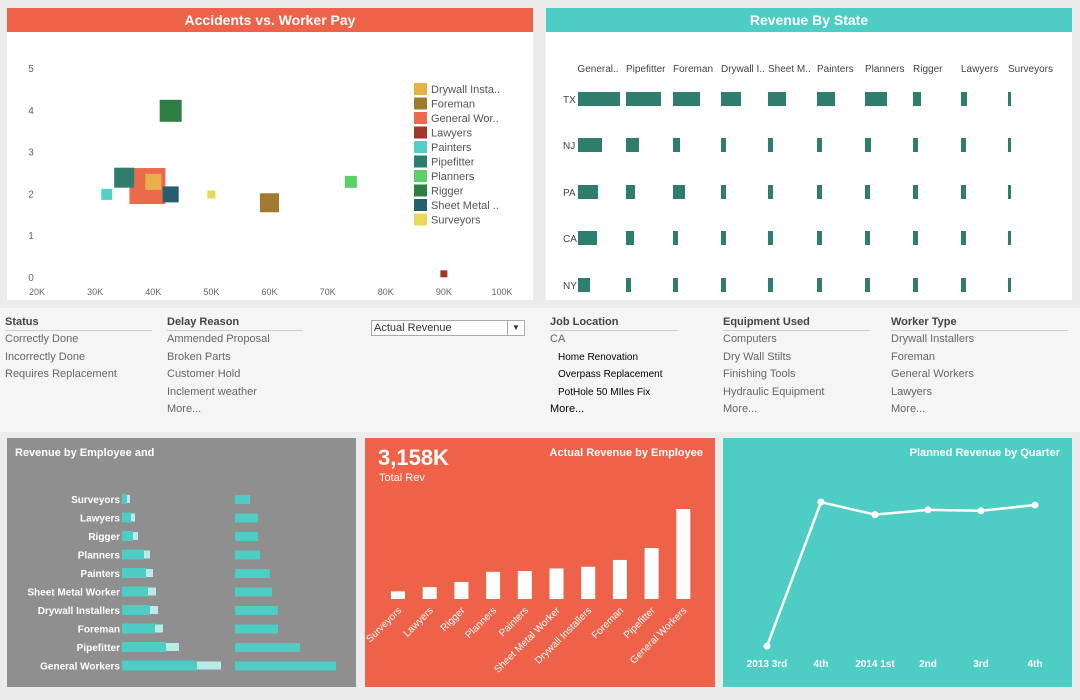  Describe the element at coordinates (31, 153) in the screenshot. I see `y-tick-label: 3` at that location.